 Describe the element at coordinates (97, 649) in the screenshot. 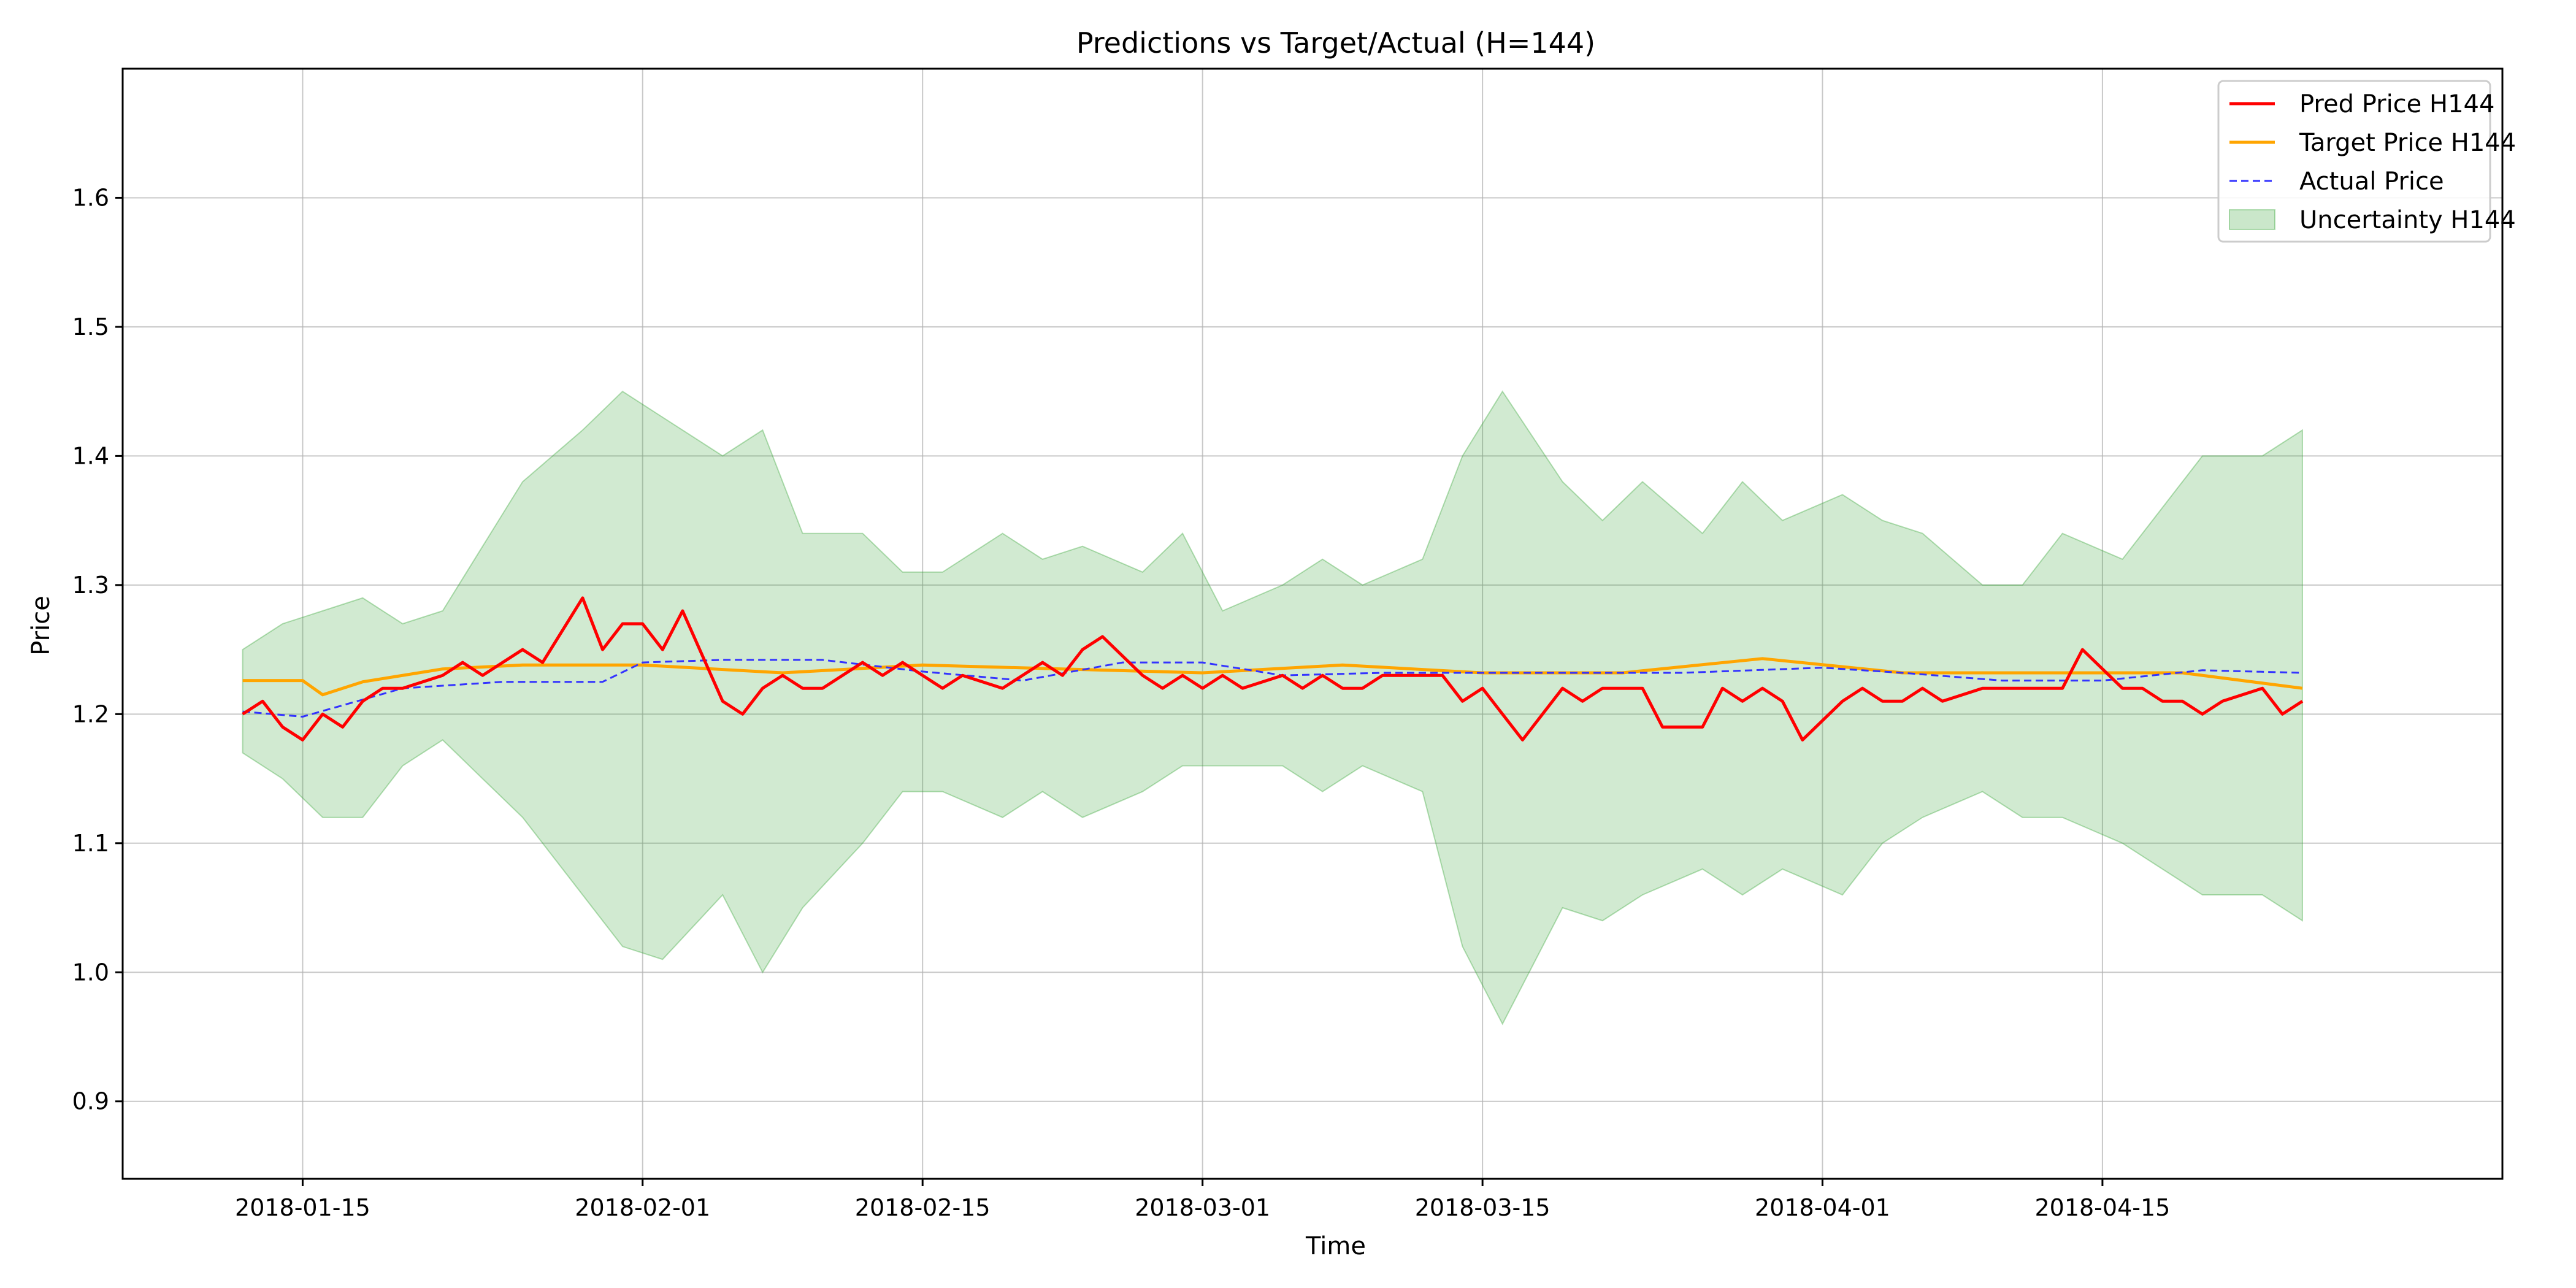

I see `y-axis-ticks: 0.9 1.0 1.1 1.2 1.3 1.4 1.5 1.6` at that location.